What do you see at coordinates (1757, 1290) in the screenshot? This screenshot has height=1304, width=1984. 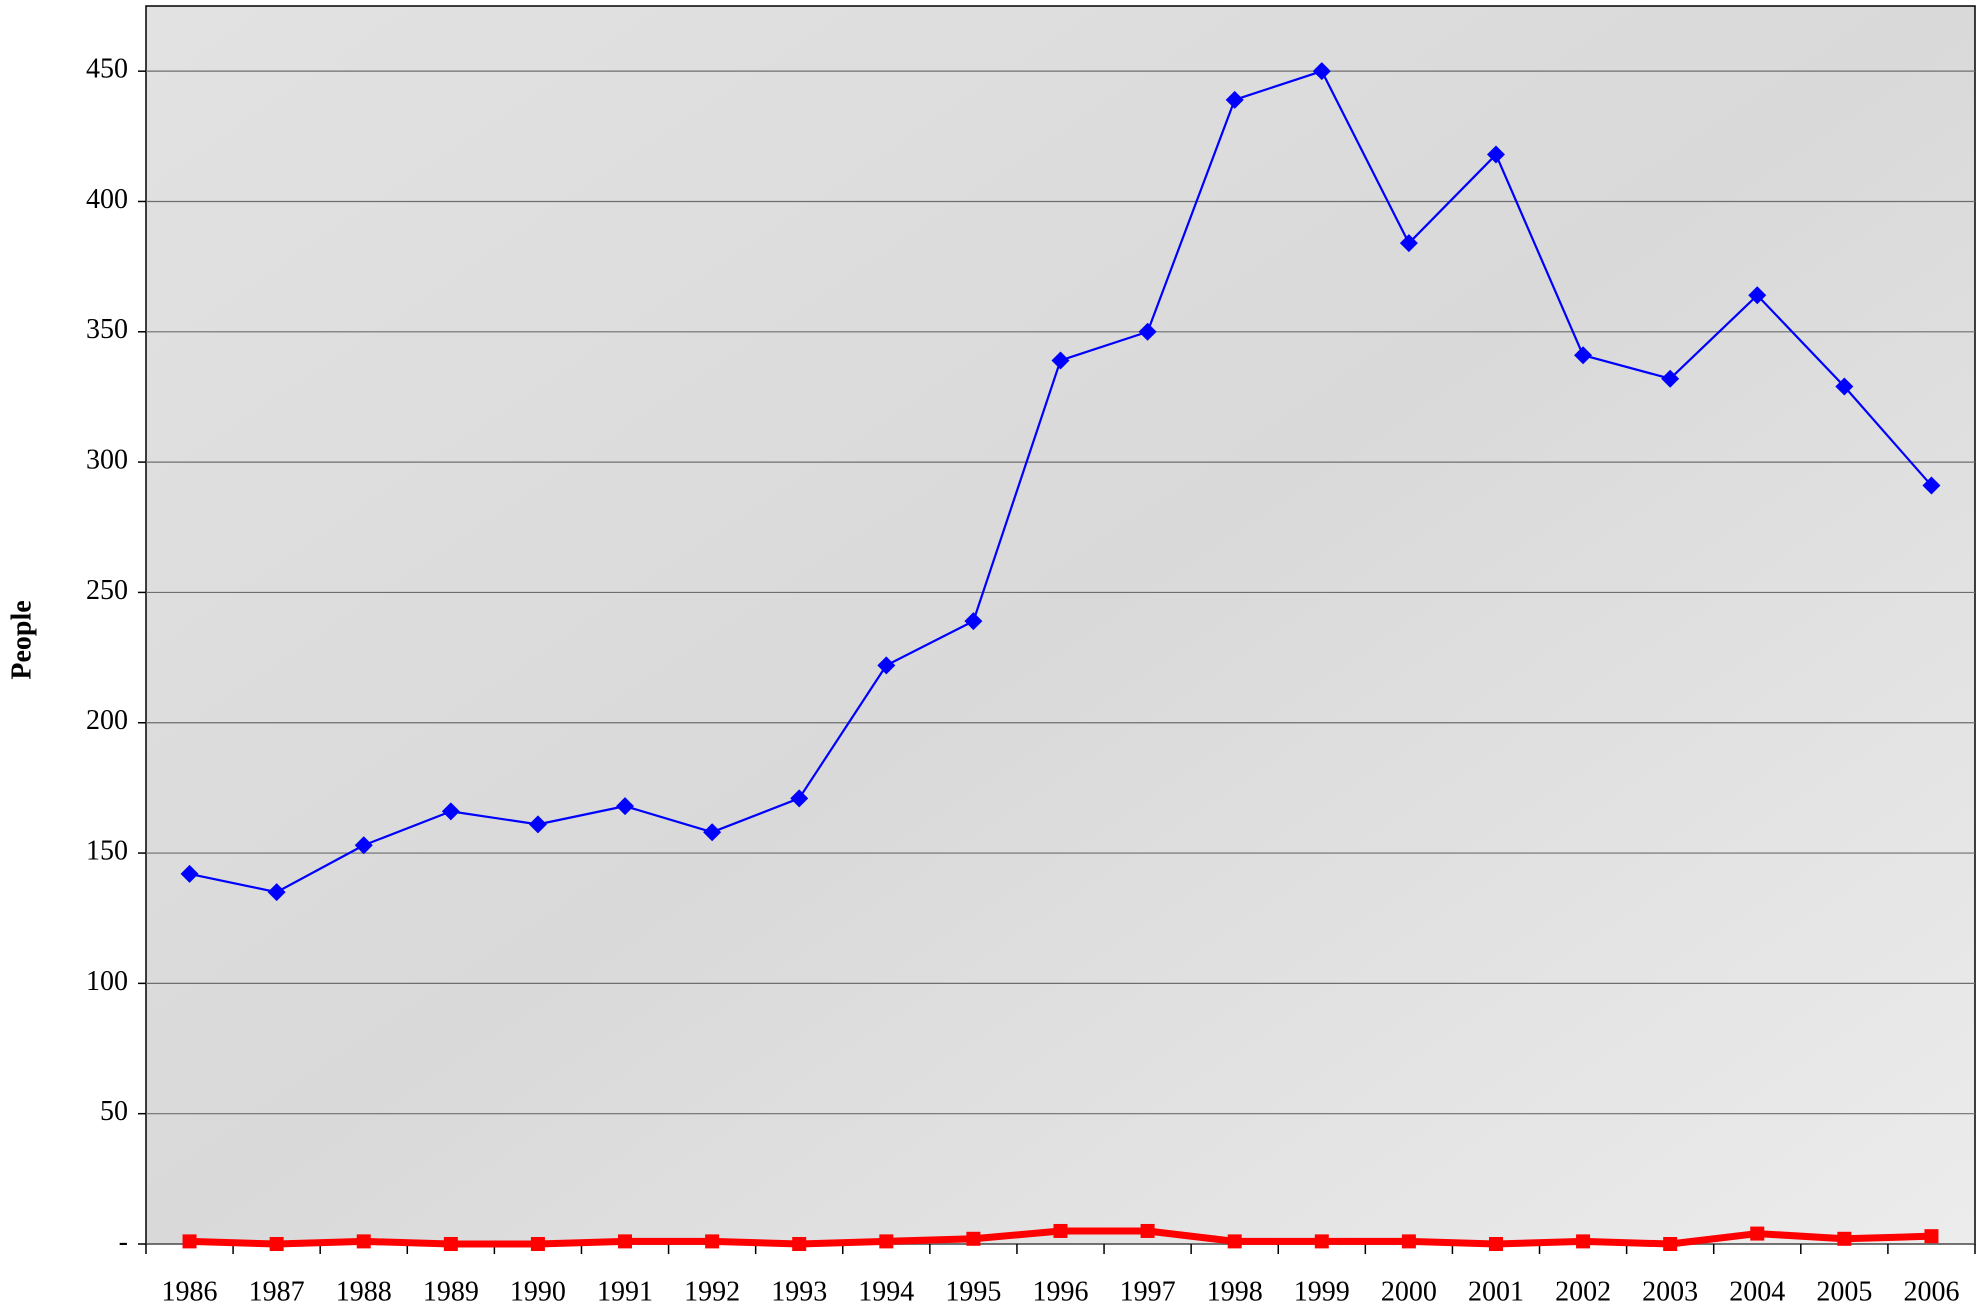 I see `x-tick-label: 2004` at bounding box center [1757, 1290].